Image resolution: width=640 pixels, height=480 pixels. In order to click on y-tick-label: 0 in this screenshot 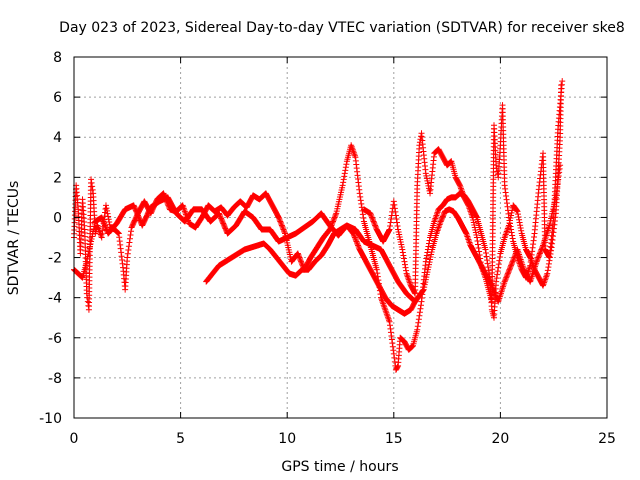, I will do `click(57, 218)`.